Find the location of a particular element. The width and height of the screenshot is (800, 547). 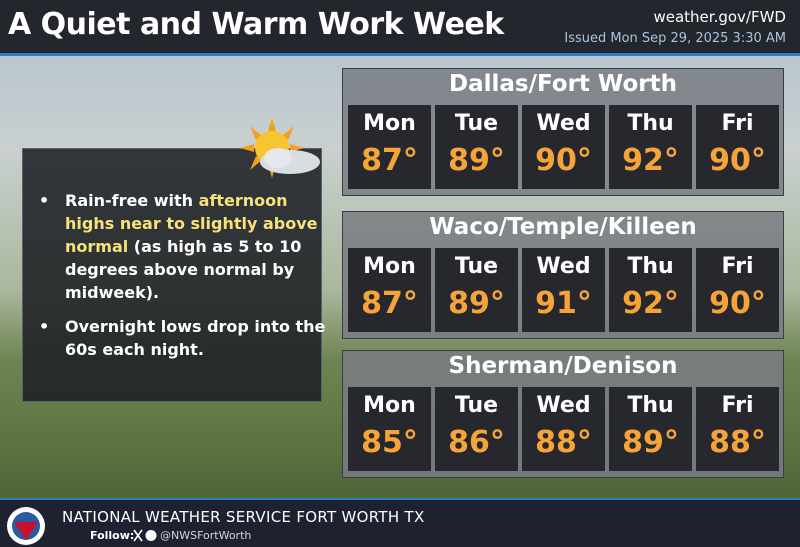

title: A Quiet and Warm Work Week is located at coordinates (256, 24).